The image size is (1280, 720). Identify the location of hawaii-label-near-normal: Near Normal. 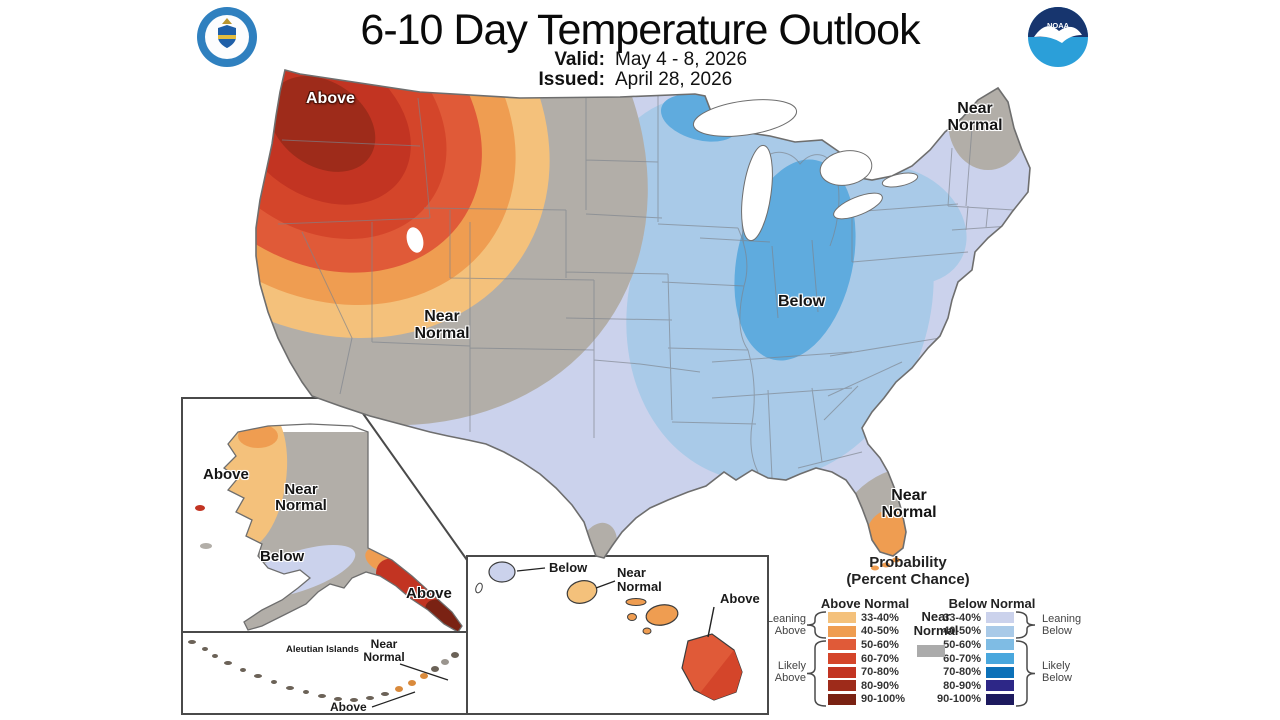
(639, 579).